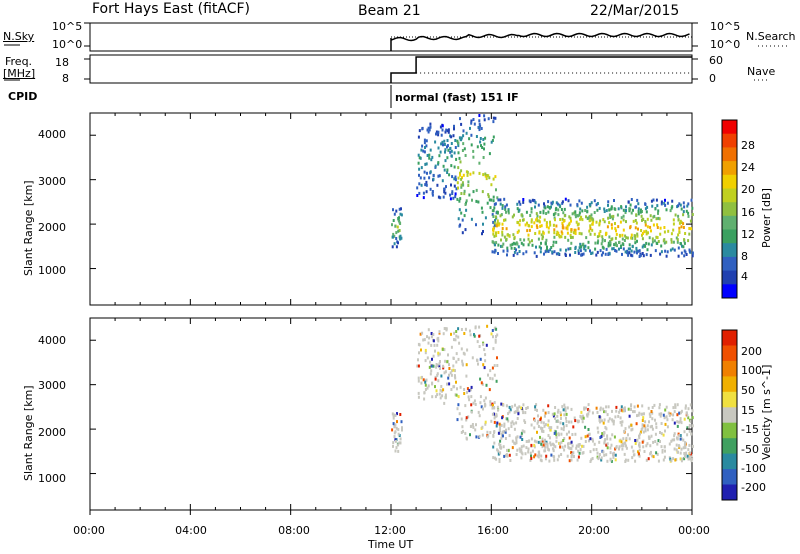 The image size is (800, 554). I want to click on velocity-colorbar-swatch, so click(729, 338).